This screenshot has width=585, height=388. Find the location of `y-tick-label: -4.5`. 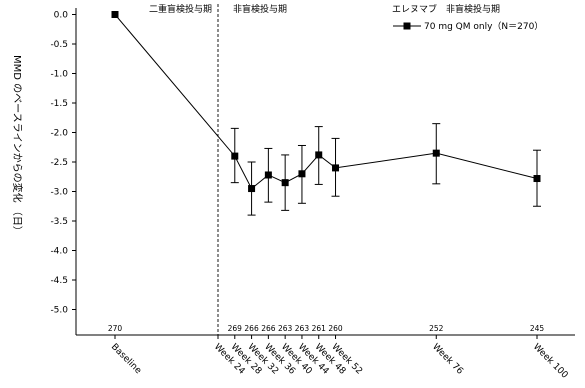

y-tick-label: -4.5 is located at coordinates (59, 281).